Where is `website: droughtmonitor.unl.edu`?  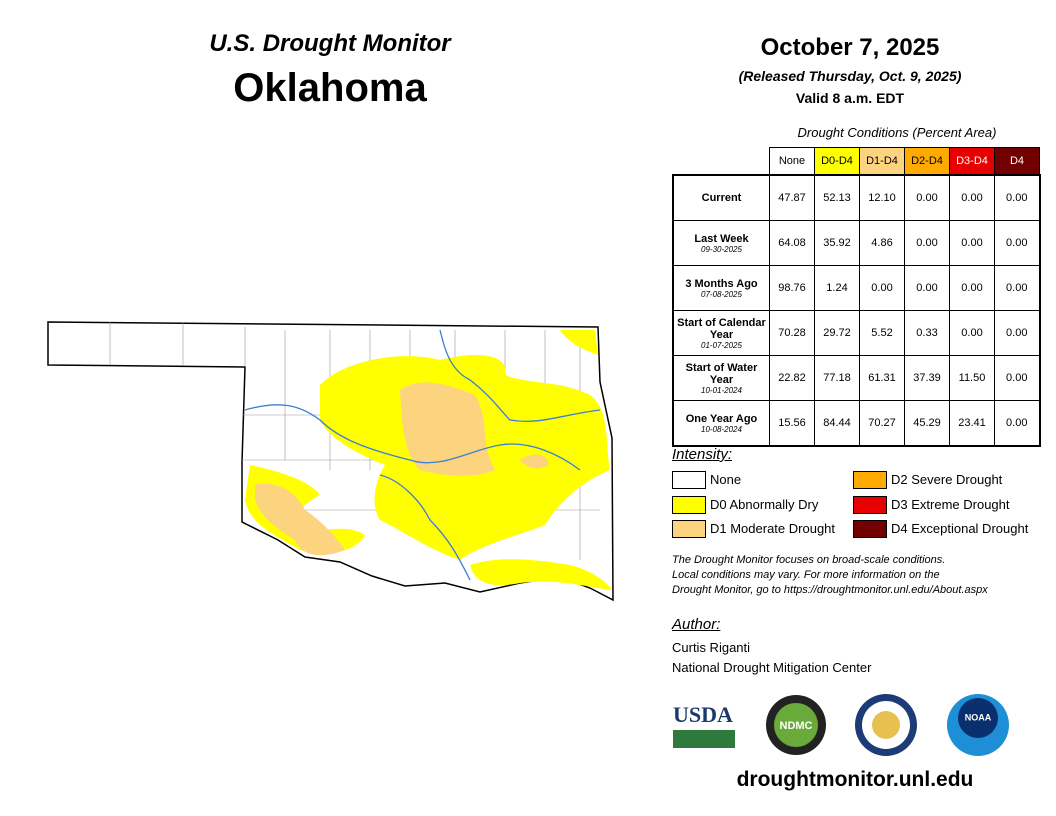
website: droughtmonitor.unl.edu is located at coordinates (855, 779).